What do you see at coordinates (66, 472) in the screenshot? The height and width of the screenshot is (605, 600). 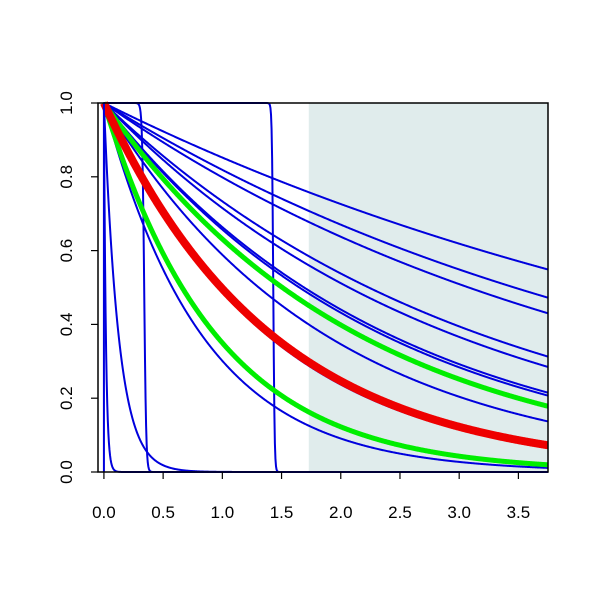 I see `y-tick-label: 0.0` at bounding box center [66, 472].